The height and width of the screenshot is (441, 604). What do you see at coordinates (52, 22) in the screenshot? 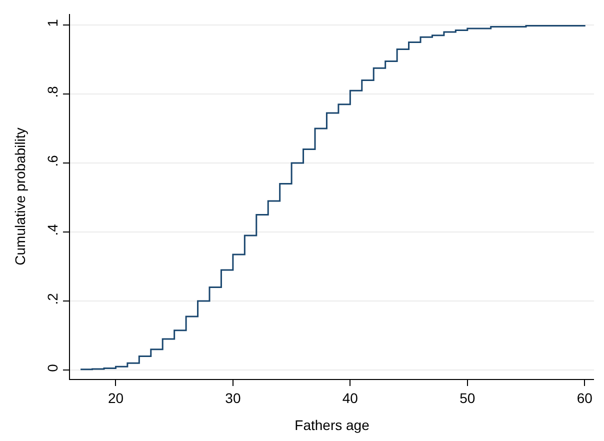
I see `y-tick-label: 1` at bounding box center [52, 22].